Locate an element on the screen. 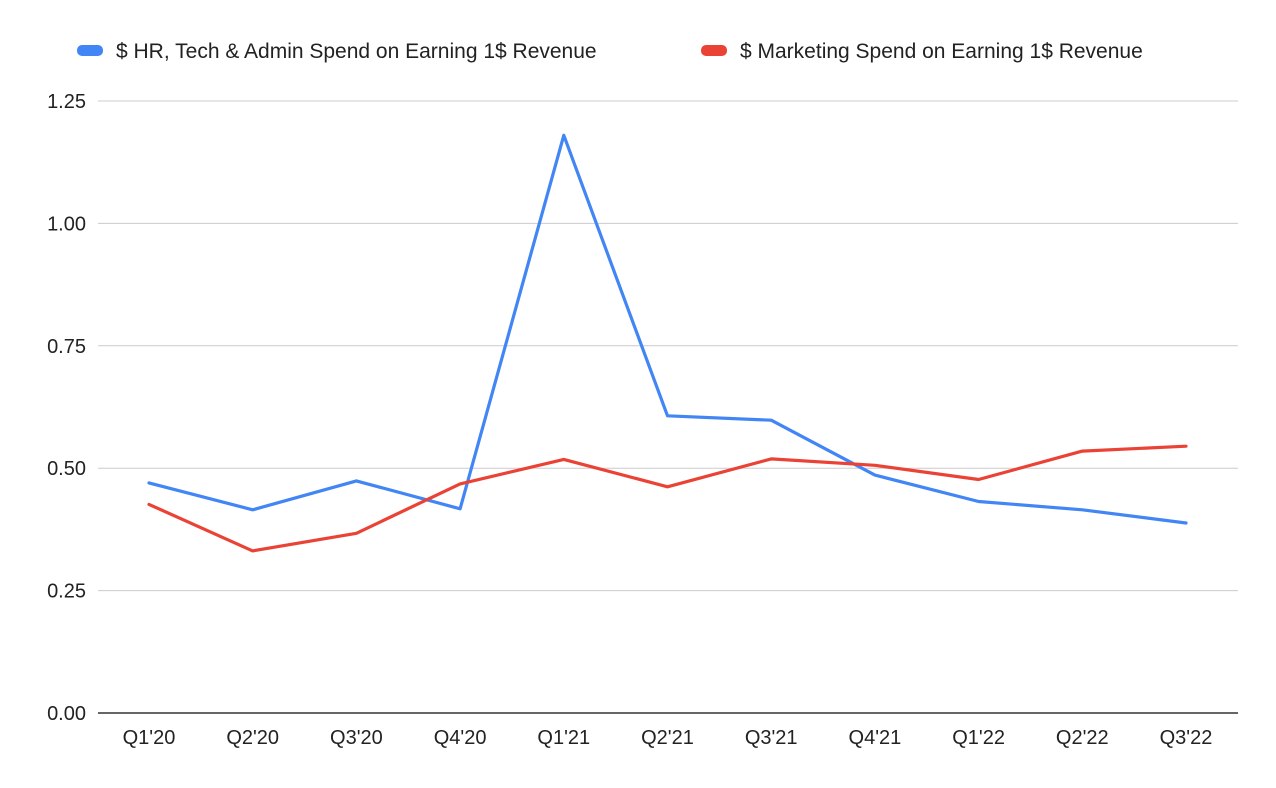 The image size is (1276, 788). y-tick-label: 1.25 is located at coordinates (66, 102).